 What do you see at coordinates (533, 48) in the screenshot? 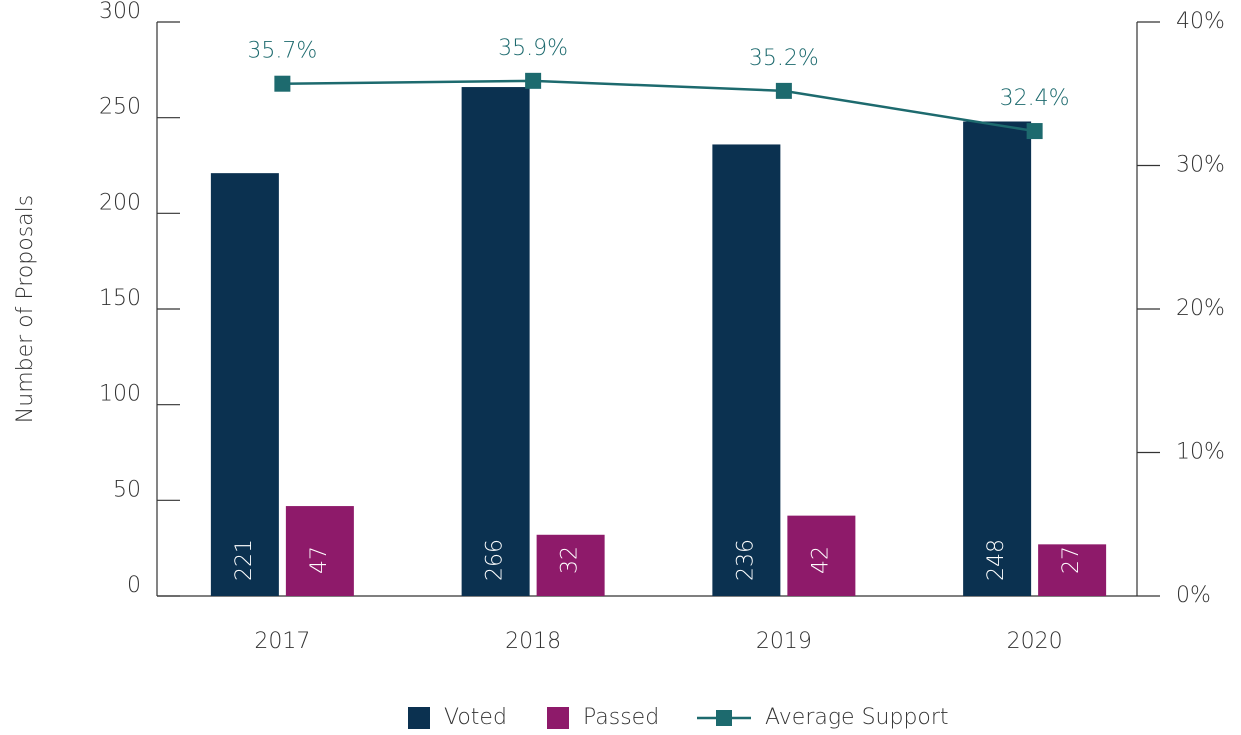
I see `data-label: 35.9%` at bounding box center [533, 48].